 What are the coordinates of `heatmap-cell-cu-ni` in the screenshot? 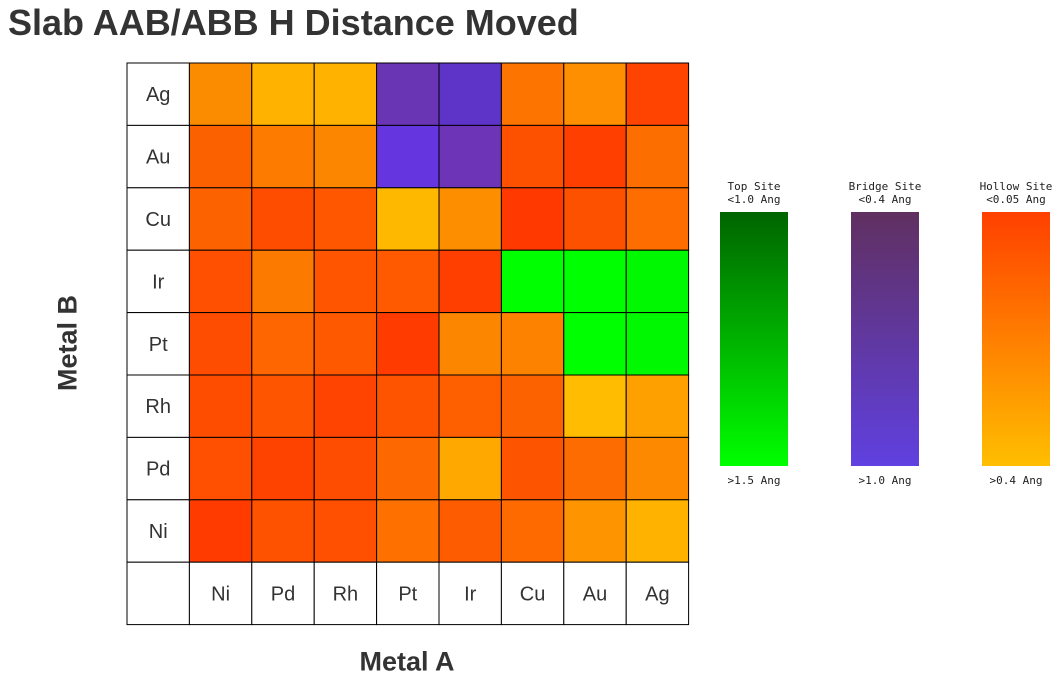 It's located at (220, 219).